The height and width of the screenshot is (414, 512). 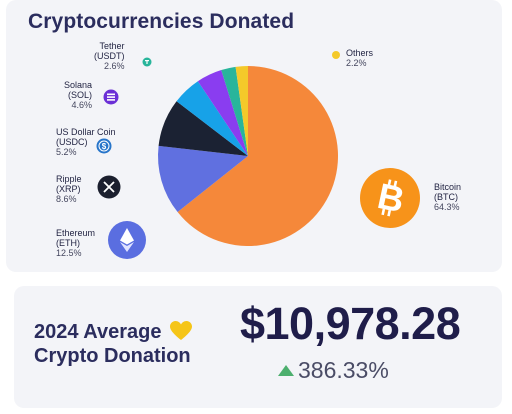 I want to click on label-usdc: US Dollar Coin (USDC) 5.2%, so click(x=86, y=142).